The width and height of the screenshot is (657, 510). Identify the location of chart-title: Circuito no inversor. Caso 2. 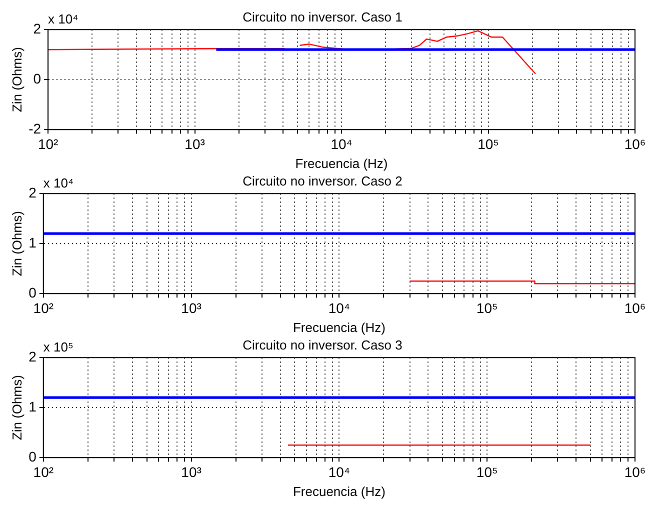
(322, 180).